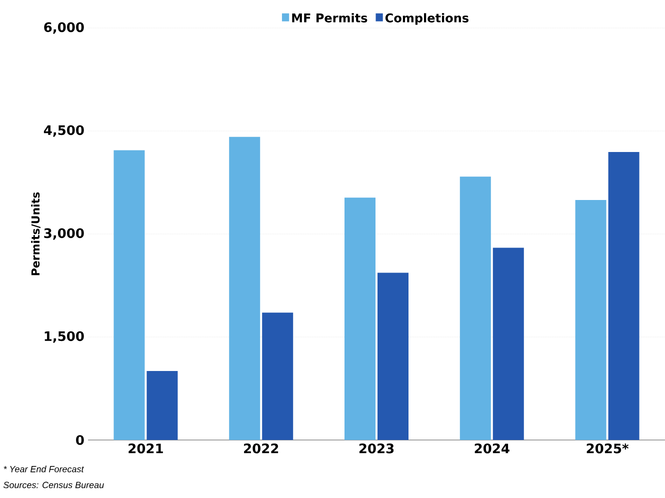 This screenshot has height=498, width=665. I want to click on x-tick-label: 2023, so click(376, 449).